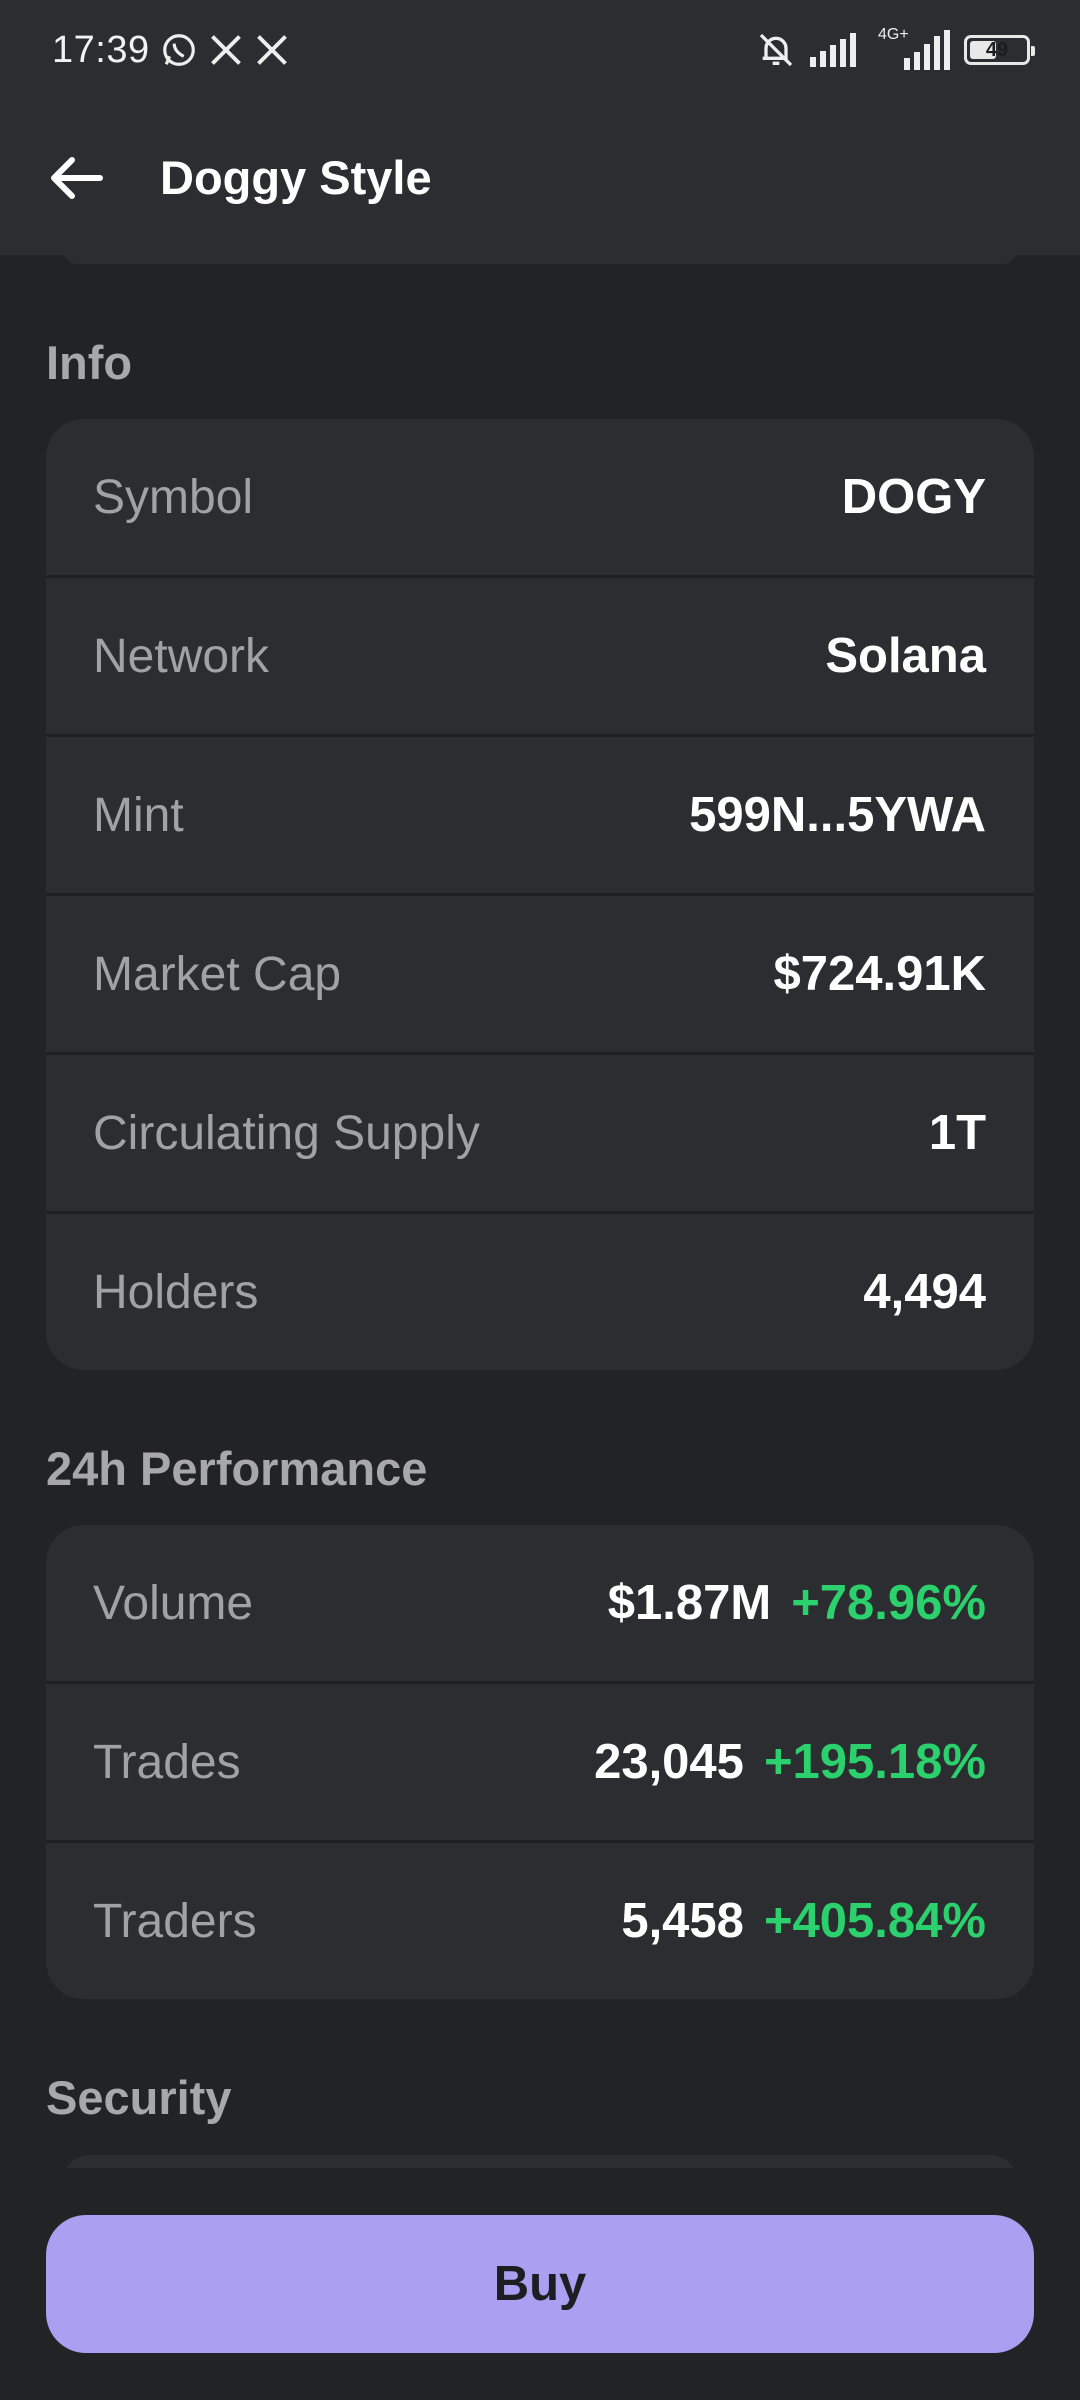 The width and height of the screenshot is (1080, 2400). I want to click on battery-level: 49, so click(997, 49).